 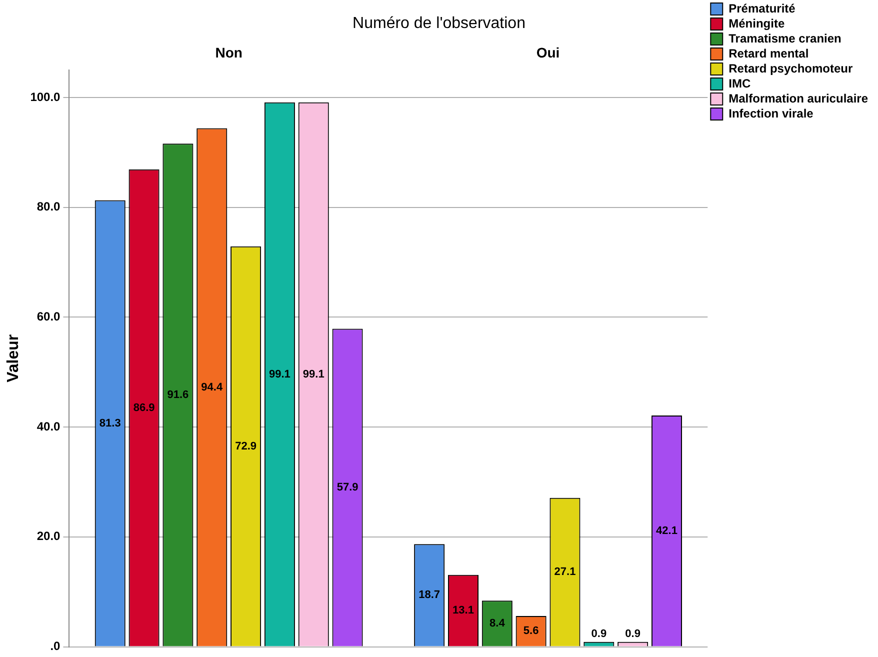 I want to click on y-tick-label: .0, so click(x=55, y=646).